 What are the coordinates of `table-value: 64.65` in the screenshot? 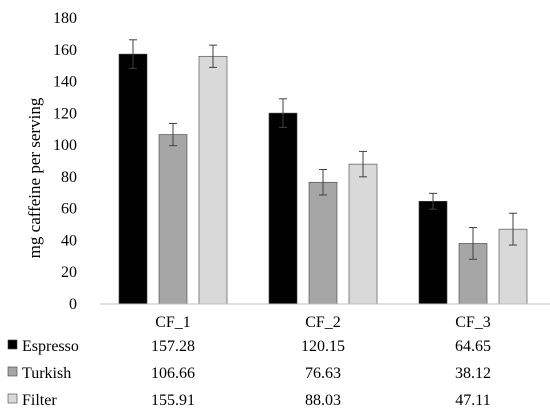 It's located at (473, 346).